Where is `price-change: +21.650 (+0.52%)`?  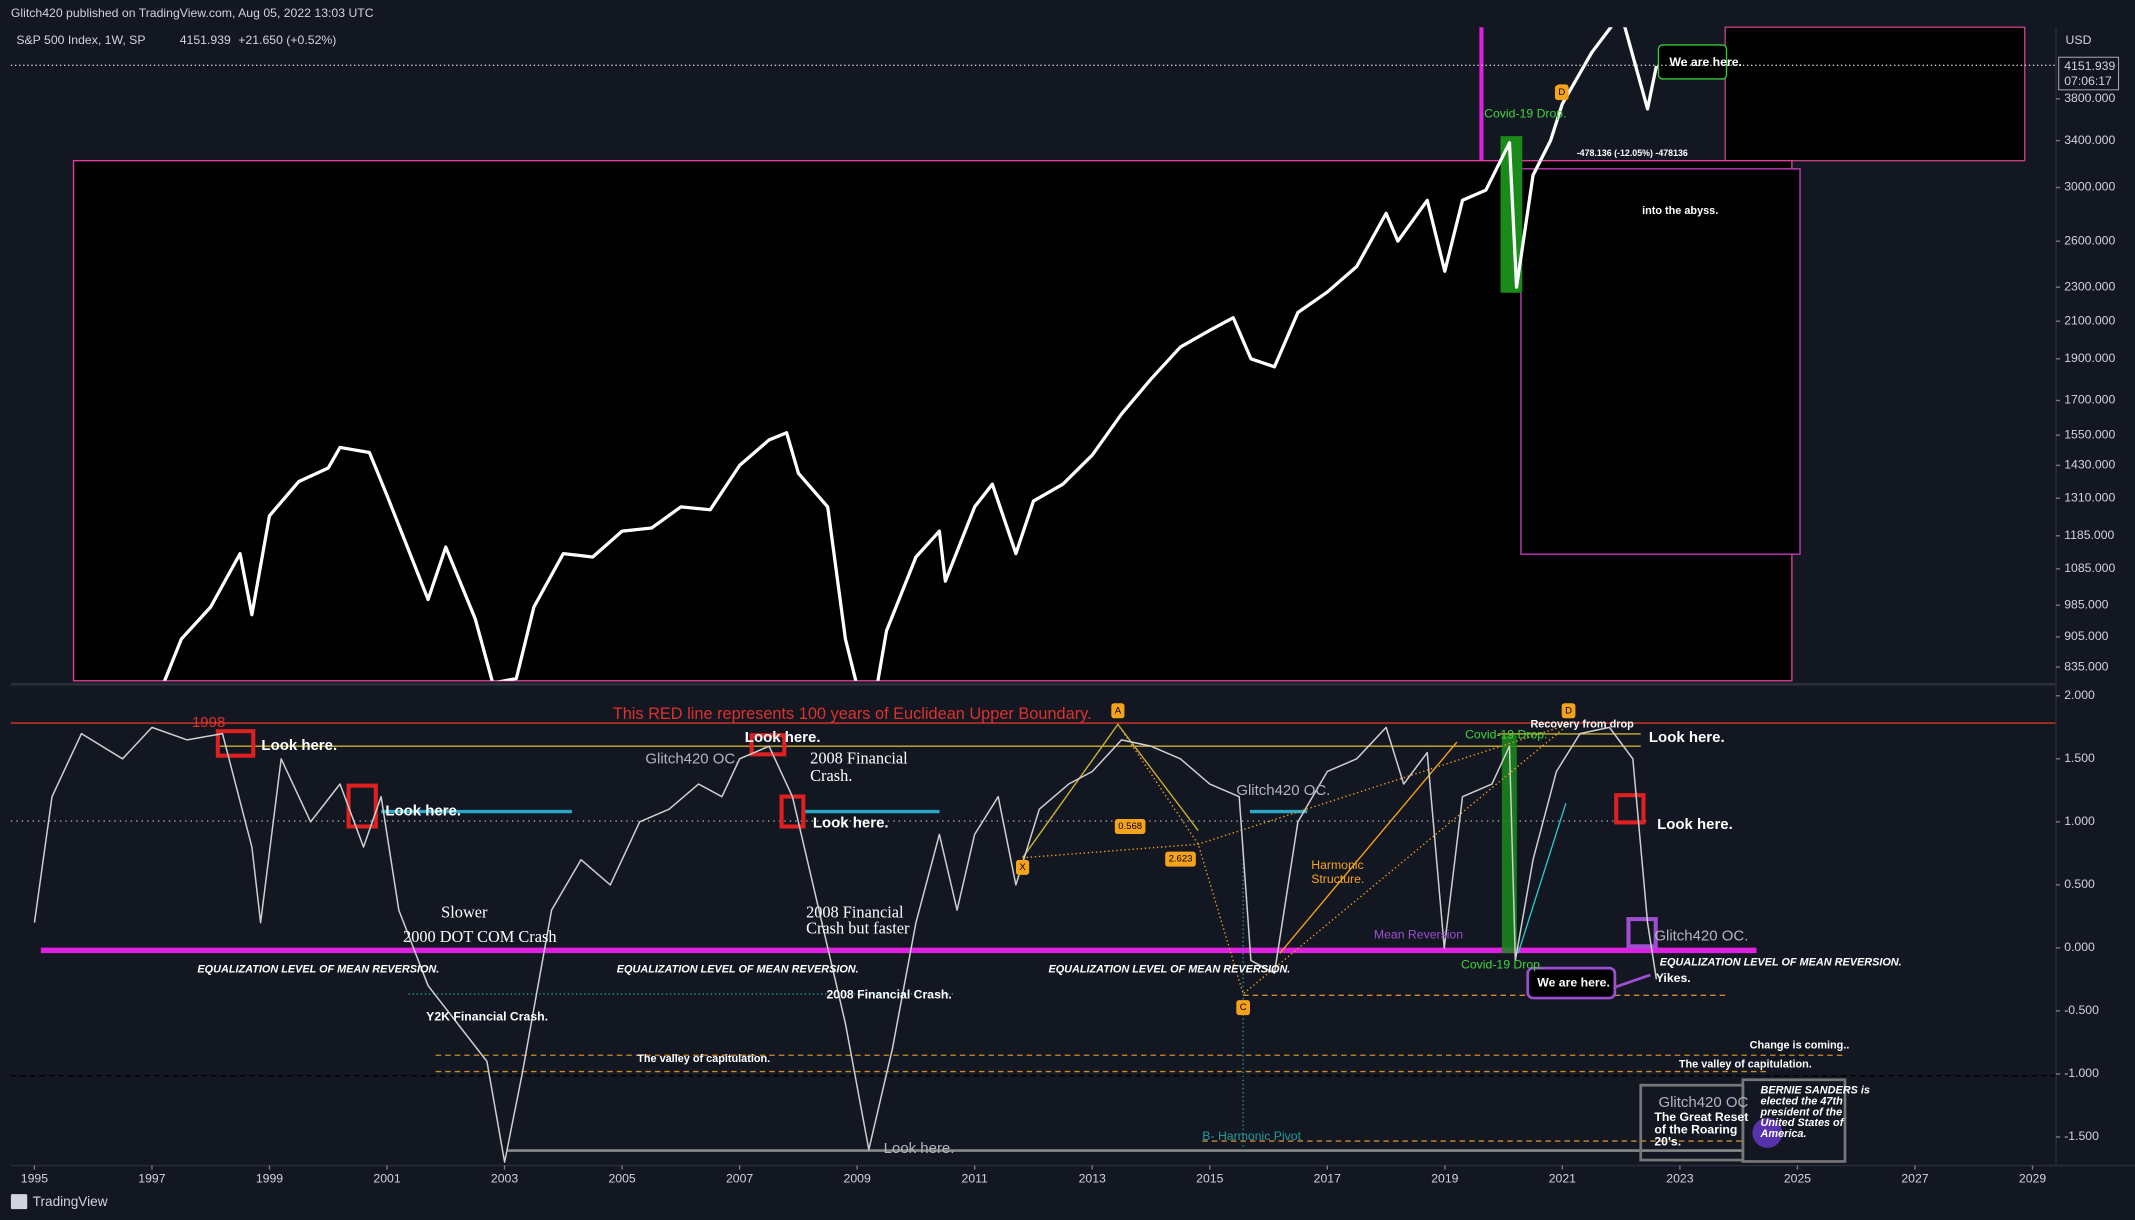 price-change: +21.650 (+0.52%) is located at coordinates (287, 40).